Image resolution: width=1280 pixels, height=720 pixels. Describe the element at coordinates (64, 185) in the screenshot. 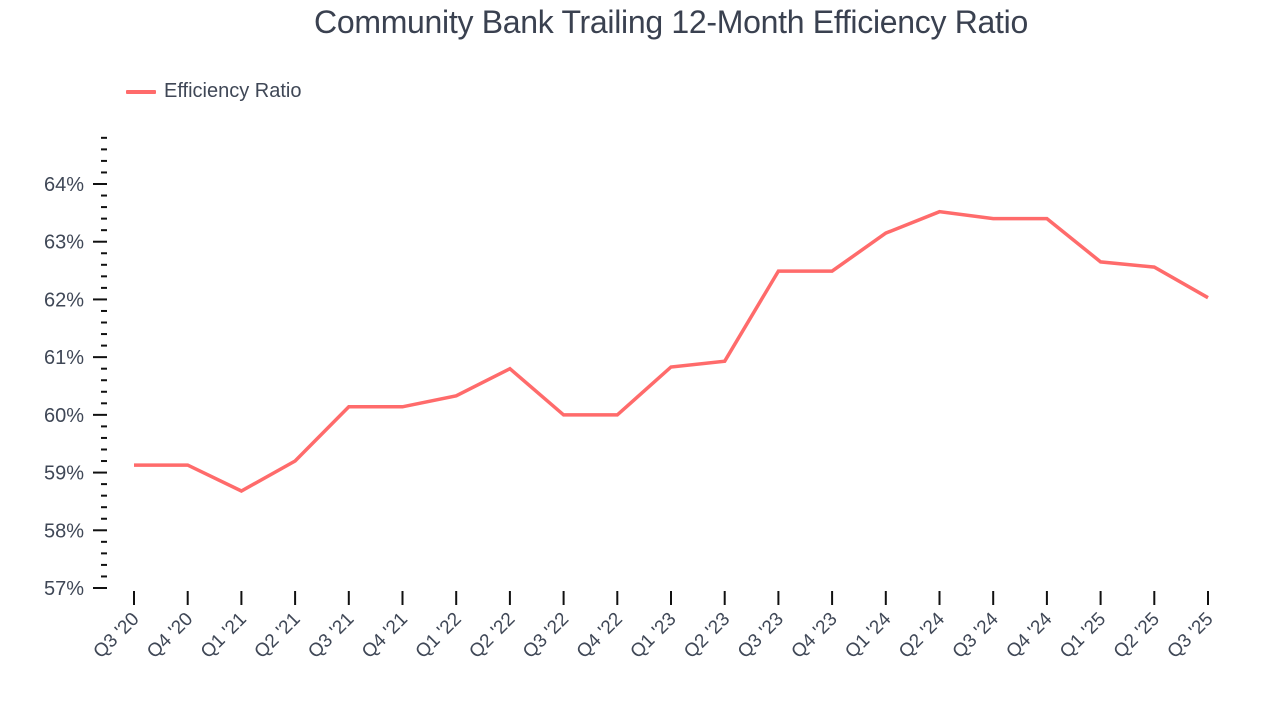

I see `y-tick-label: 64%` at that location.